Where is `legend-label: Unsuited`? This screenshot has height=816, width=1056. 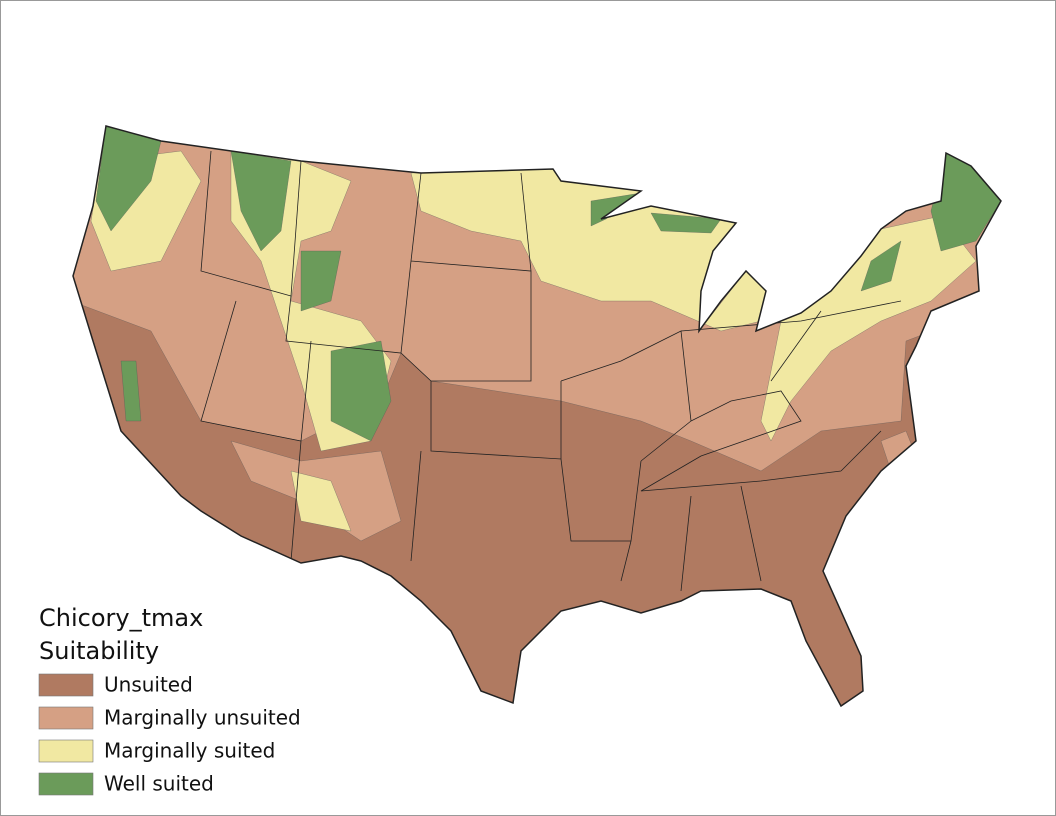 legend-label: Unsuited is located at coordinates (148, 685).